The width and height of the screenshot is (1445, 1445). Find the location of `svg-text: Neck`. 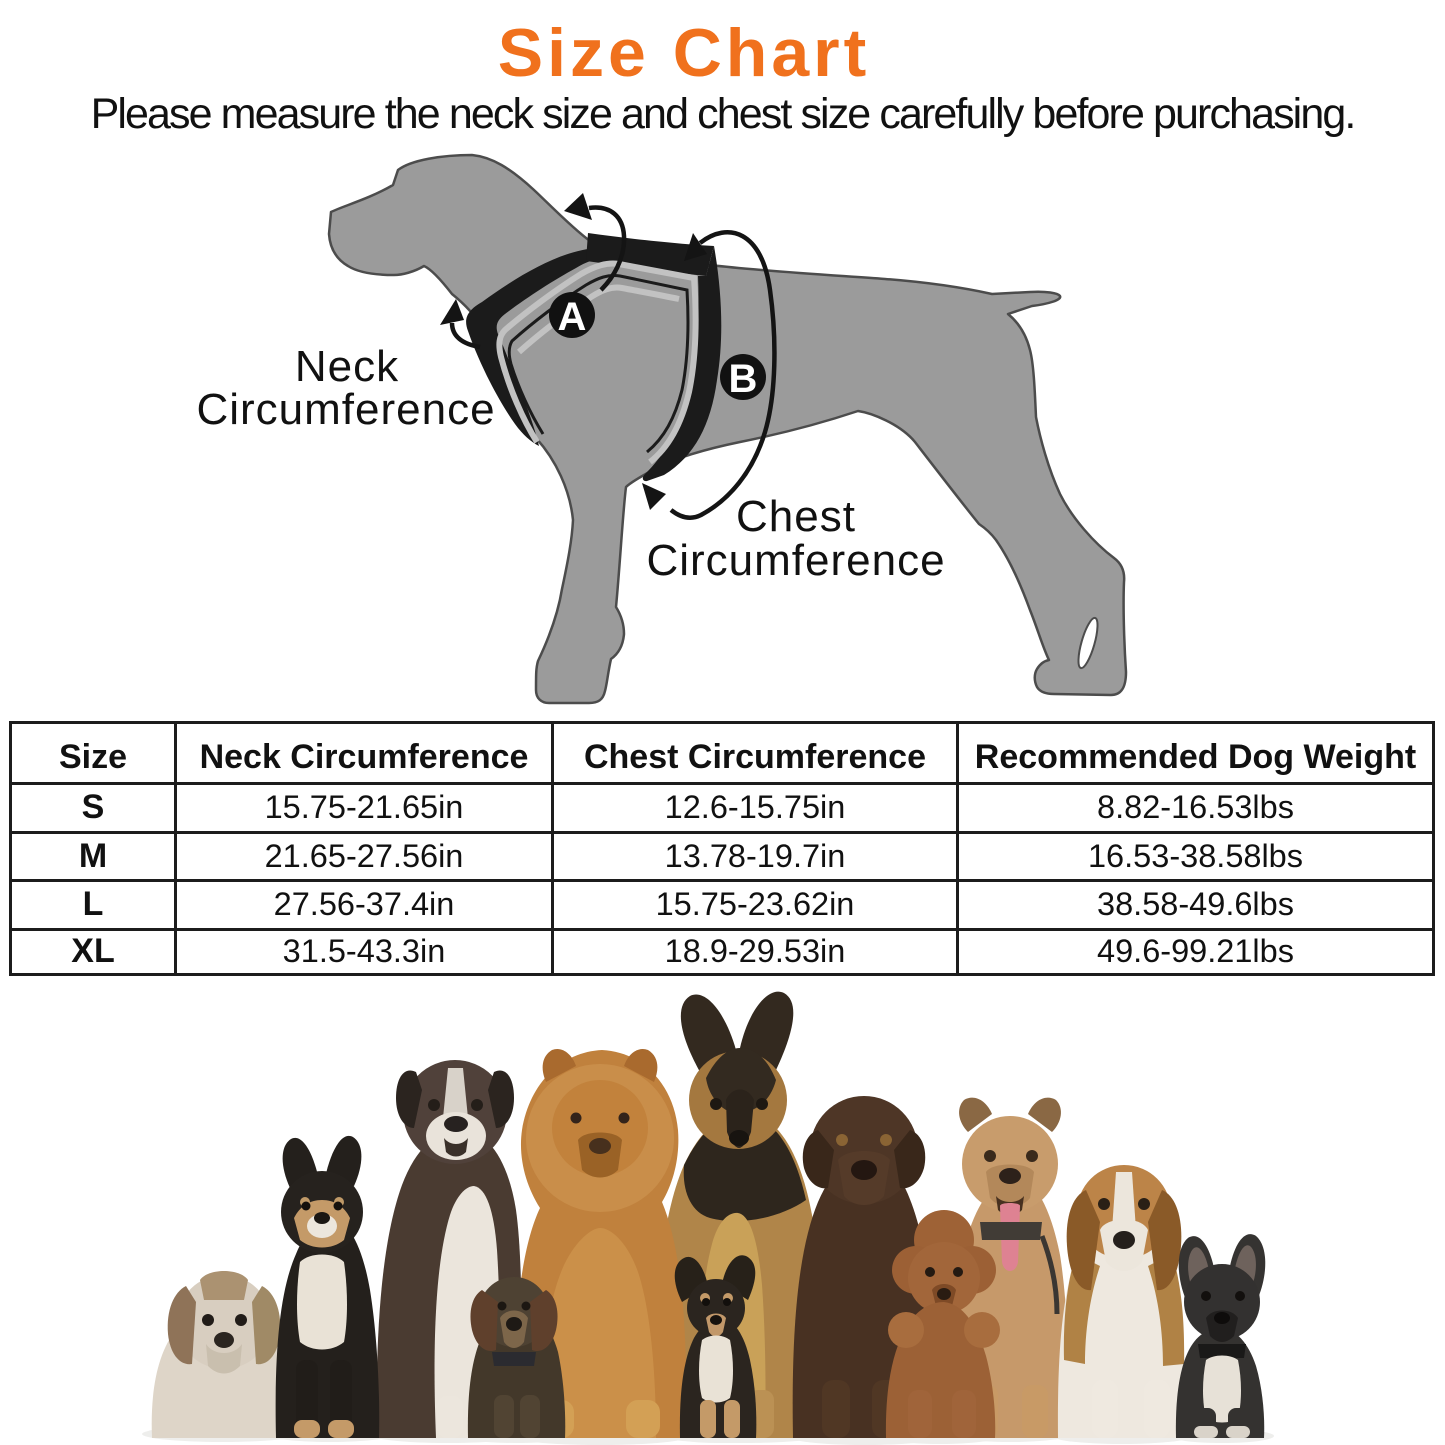

svg-text: Neck is located at coordinates (347, 366).